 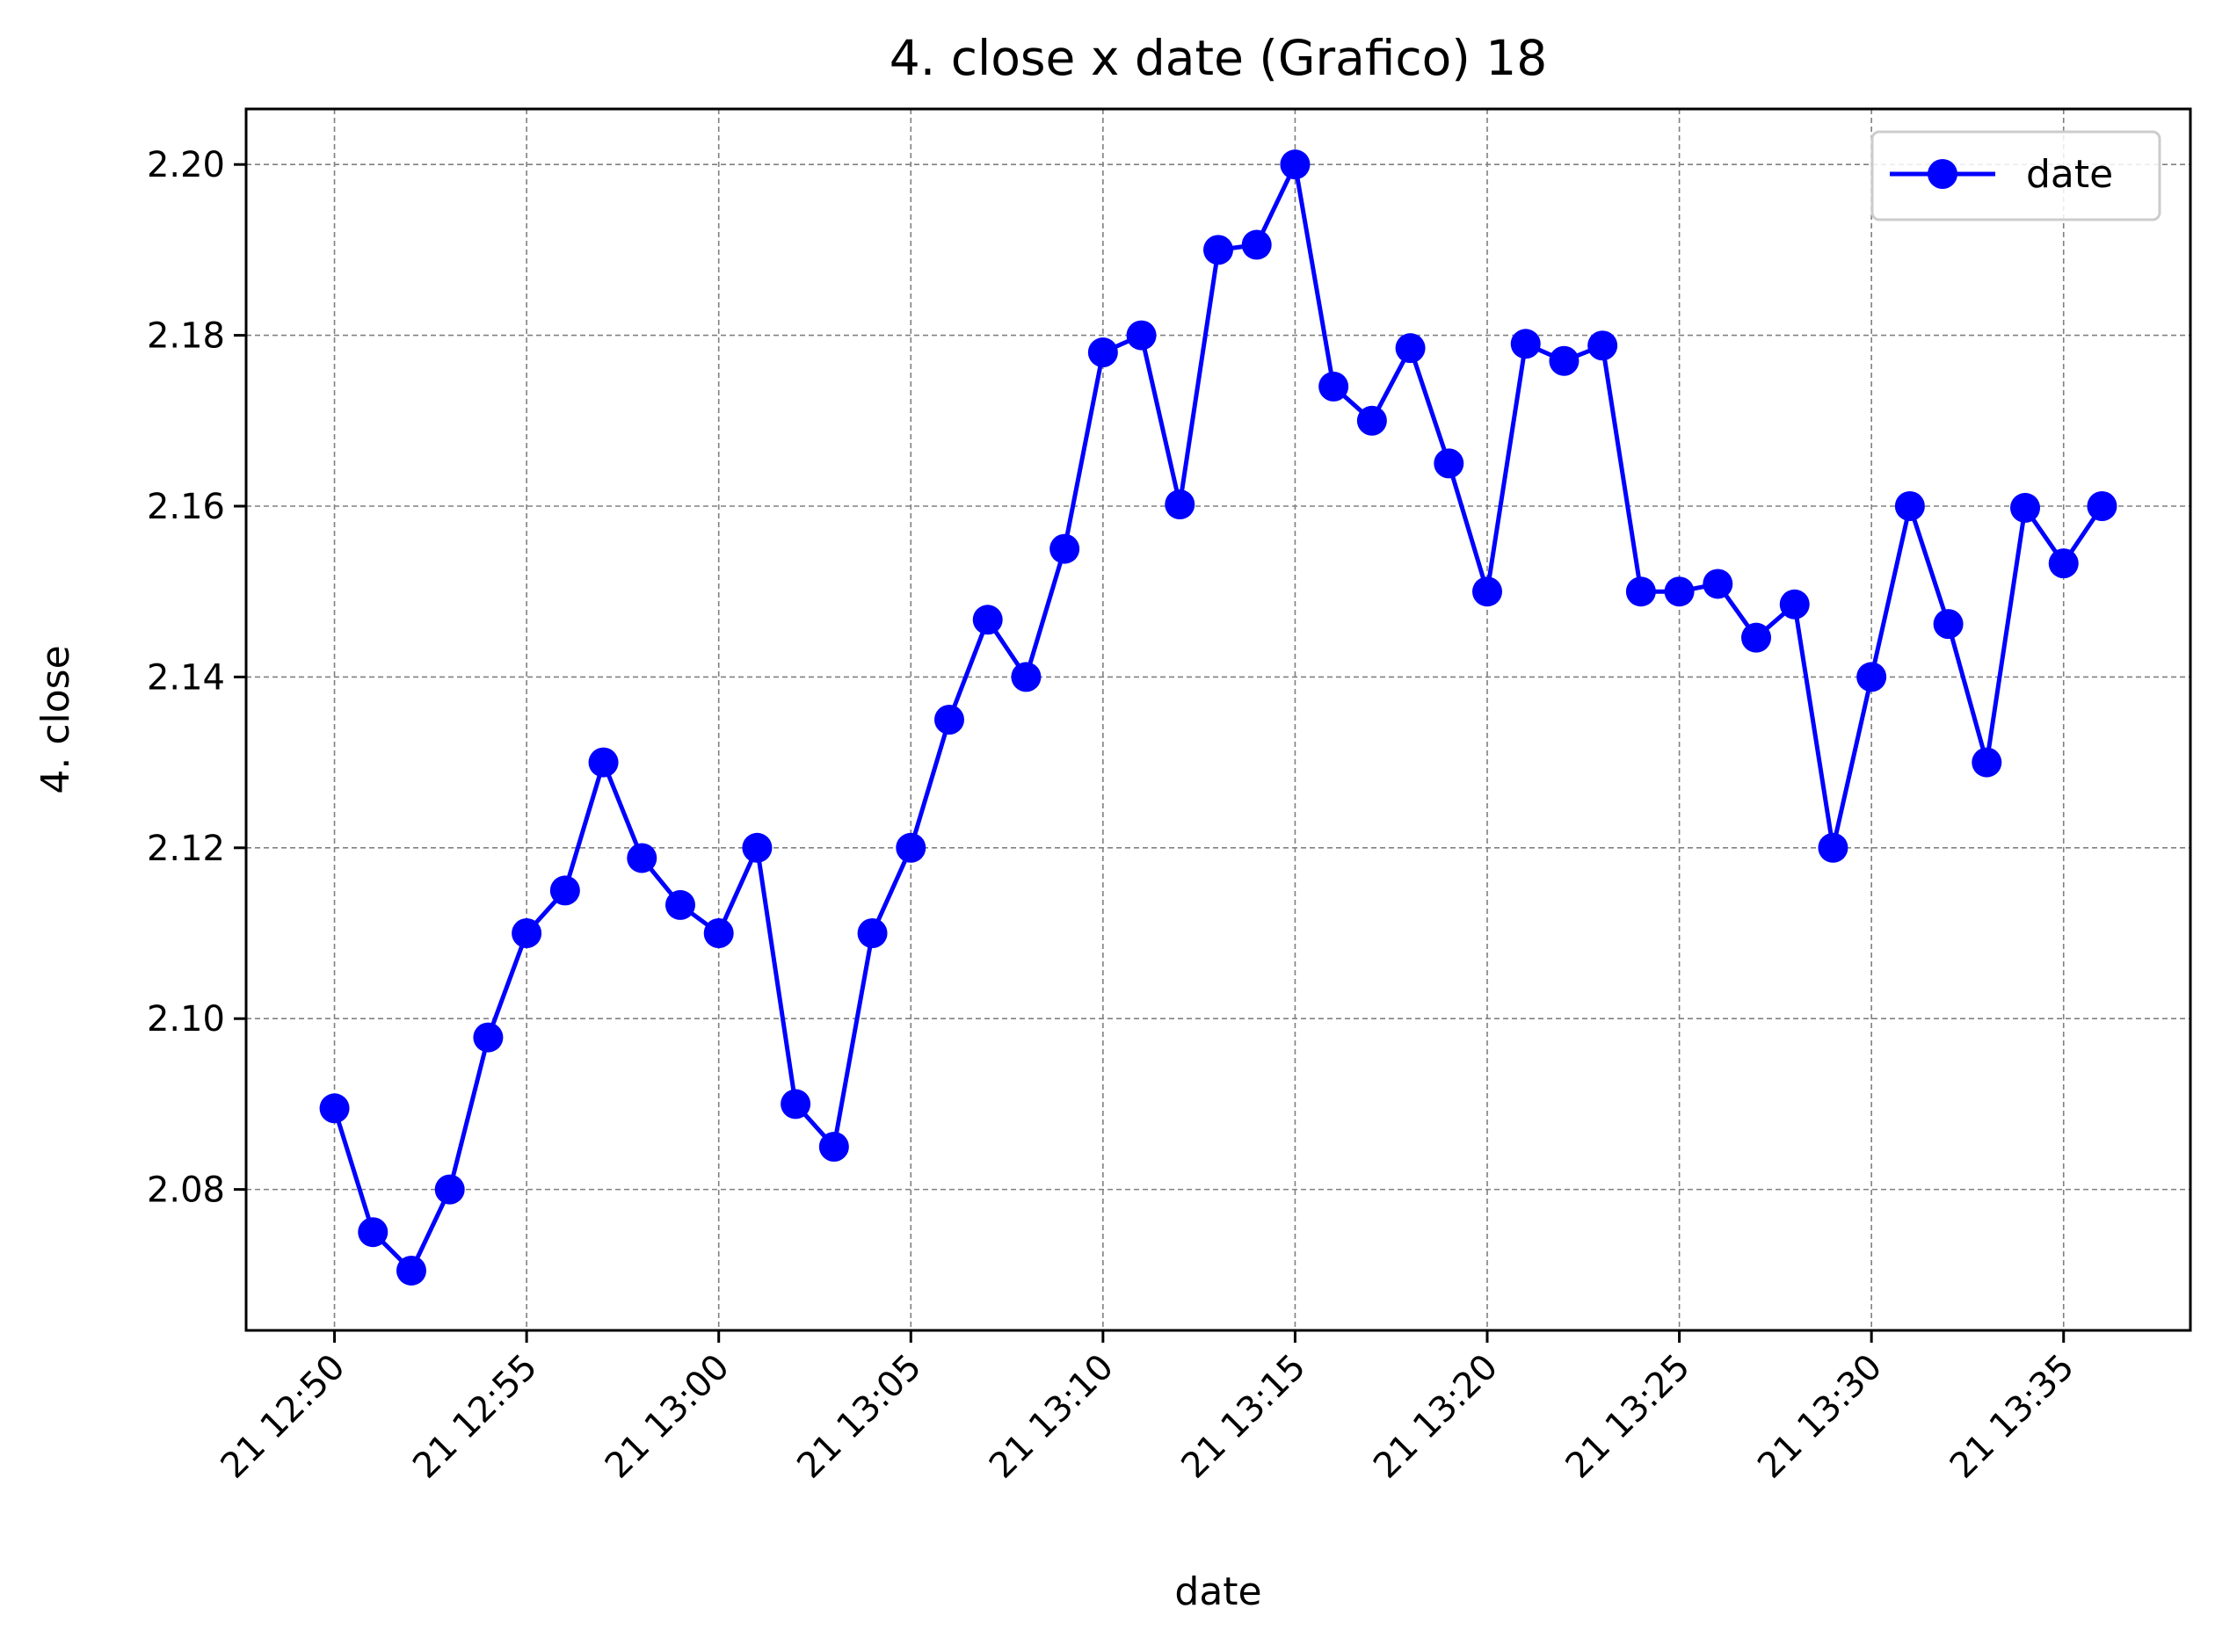 What do you see at coordinates (1217, 1592) in the screenshot?
I see `x-axis-label: date` at bounding box center [1217, 1592].